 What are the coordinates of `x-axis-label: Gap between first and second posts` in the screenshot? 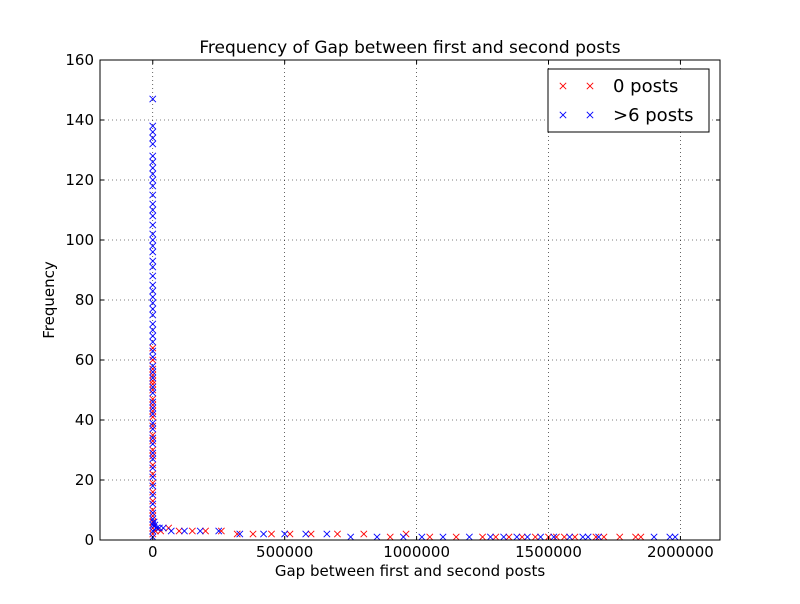 It's located at (410, 571).